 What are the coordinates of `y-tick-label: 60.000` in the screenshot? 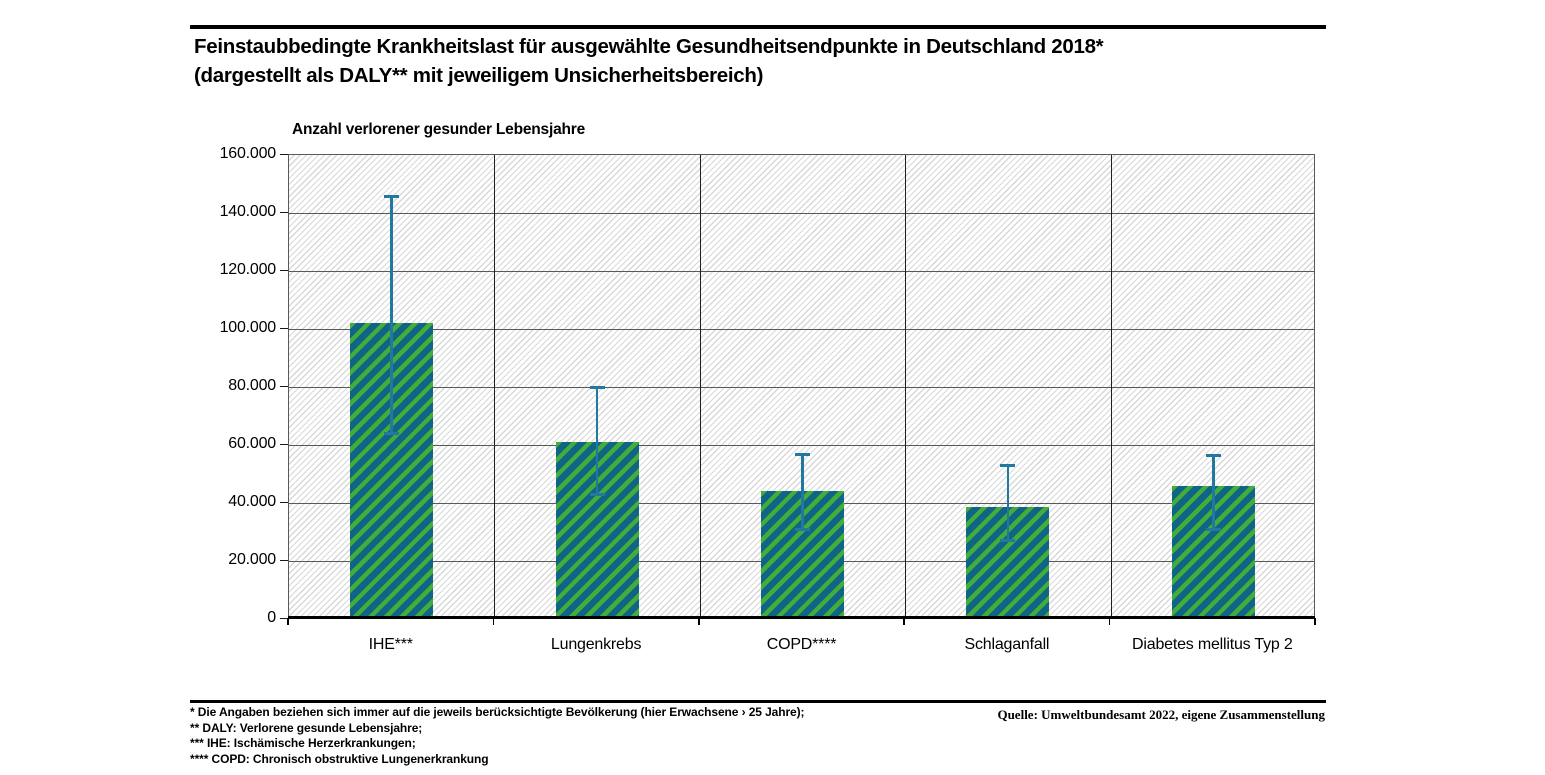 It's located at (252, 443).